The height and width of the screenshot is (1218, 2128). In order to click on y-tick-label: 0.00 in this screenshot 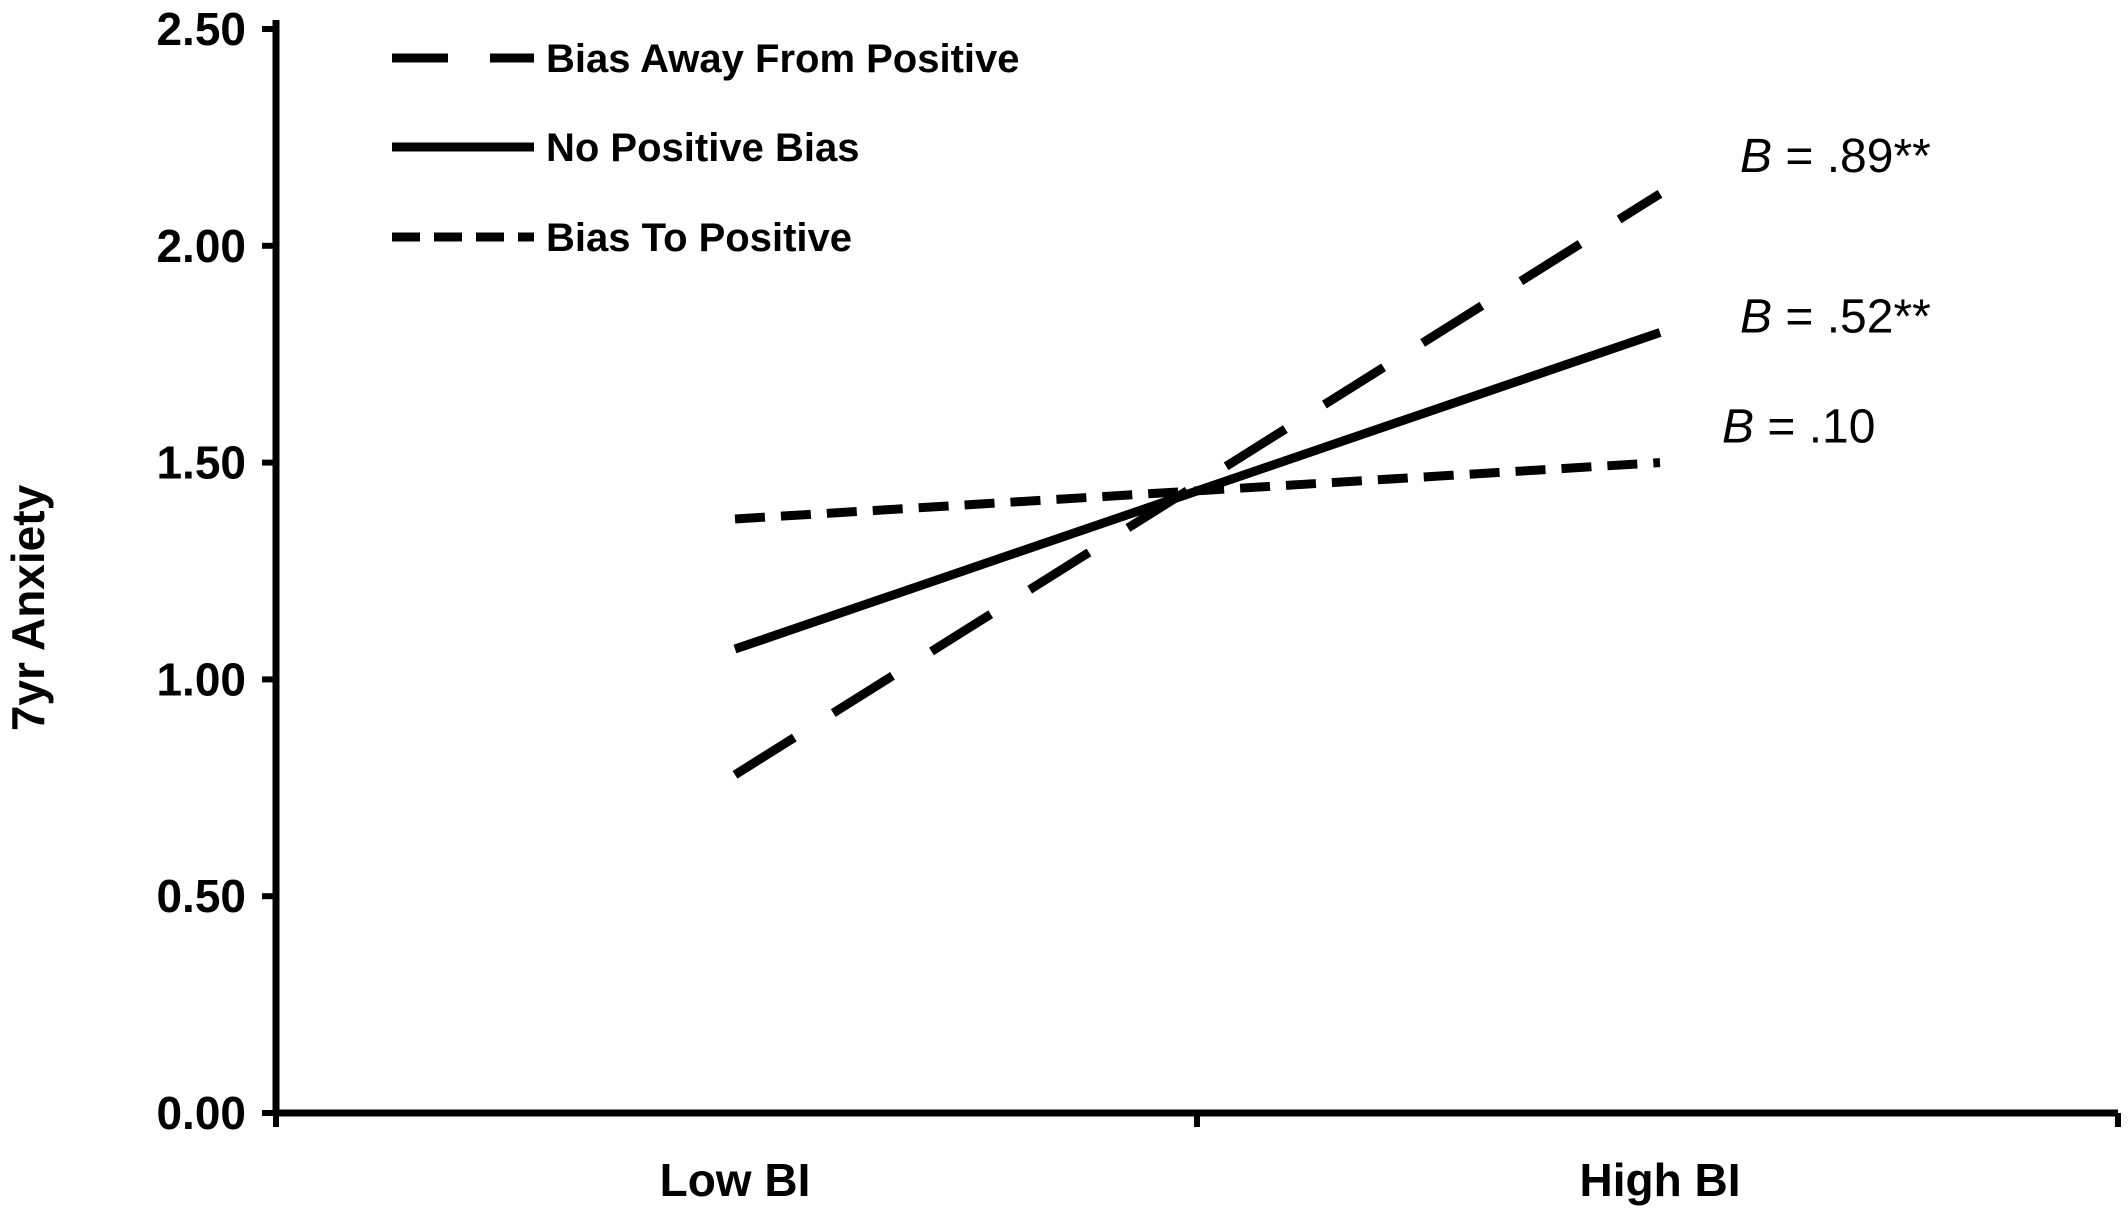, I will do `click(201, 1113)`.